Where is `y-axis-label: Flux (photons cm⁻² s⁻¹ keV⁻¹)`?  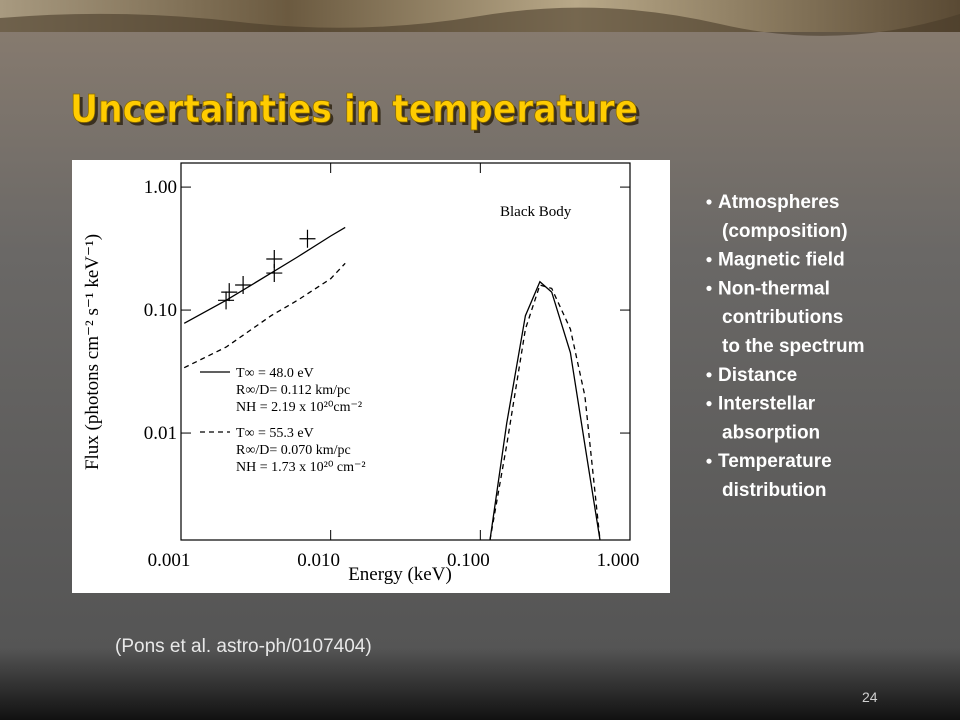
y-axis-label: Flux (photons cm⁻² s⁻¹ keV⁻¹) is located at coordinates (92, 352).